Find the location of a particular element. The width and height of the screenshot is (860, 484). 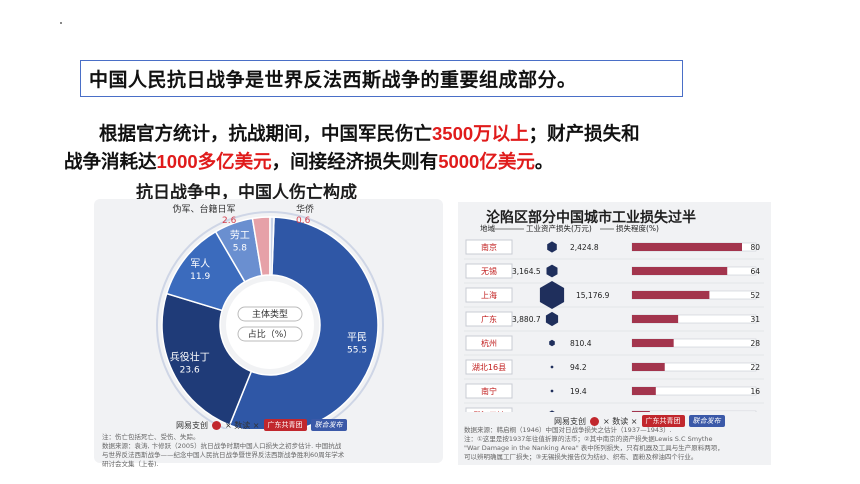

city-label: 上海 is located at coordinates (489, 295).